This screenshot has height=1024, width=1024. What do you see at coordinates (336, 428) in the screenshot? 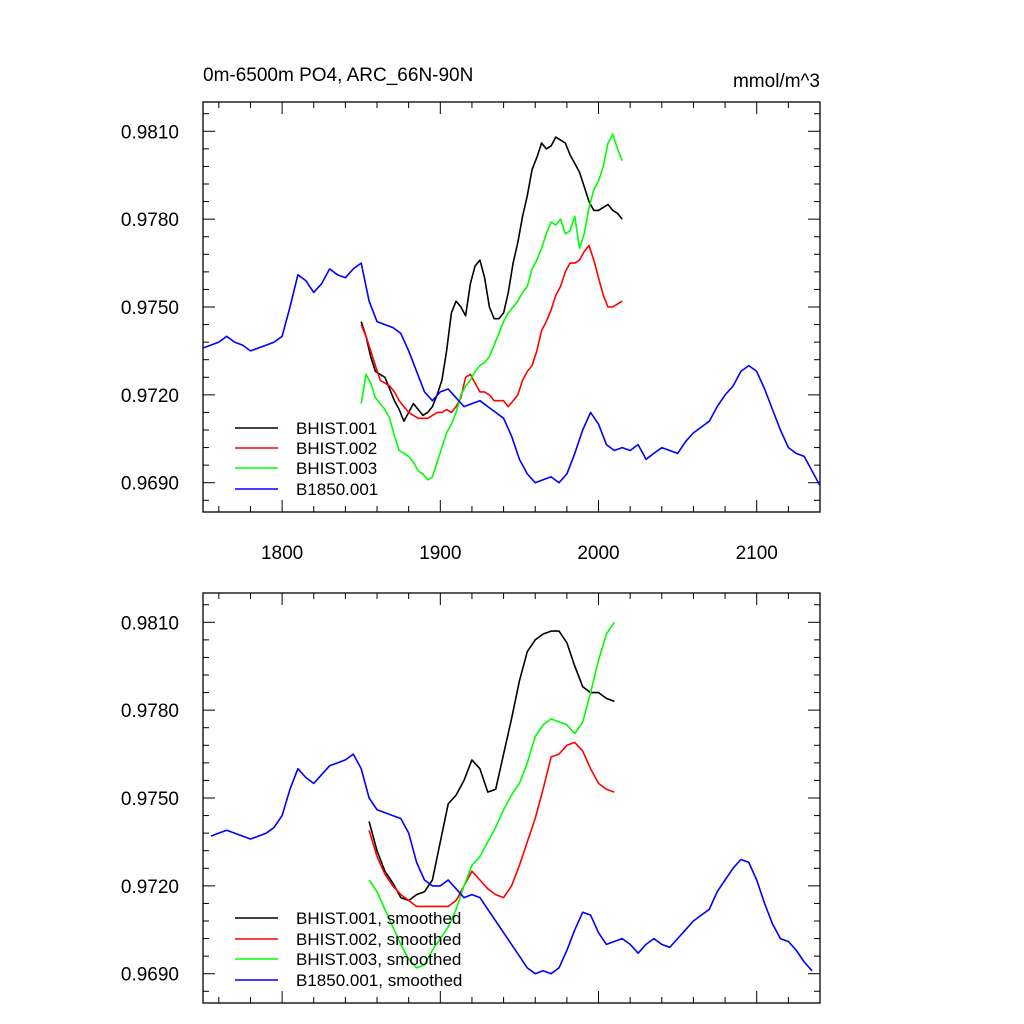
I see `legend-label: BHIST.001` at bounding box center [336, 428].